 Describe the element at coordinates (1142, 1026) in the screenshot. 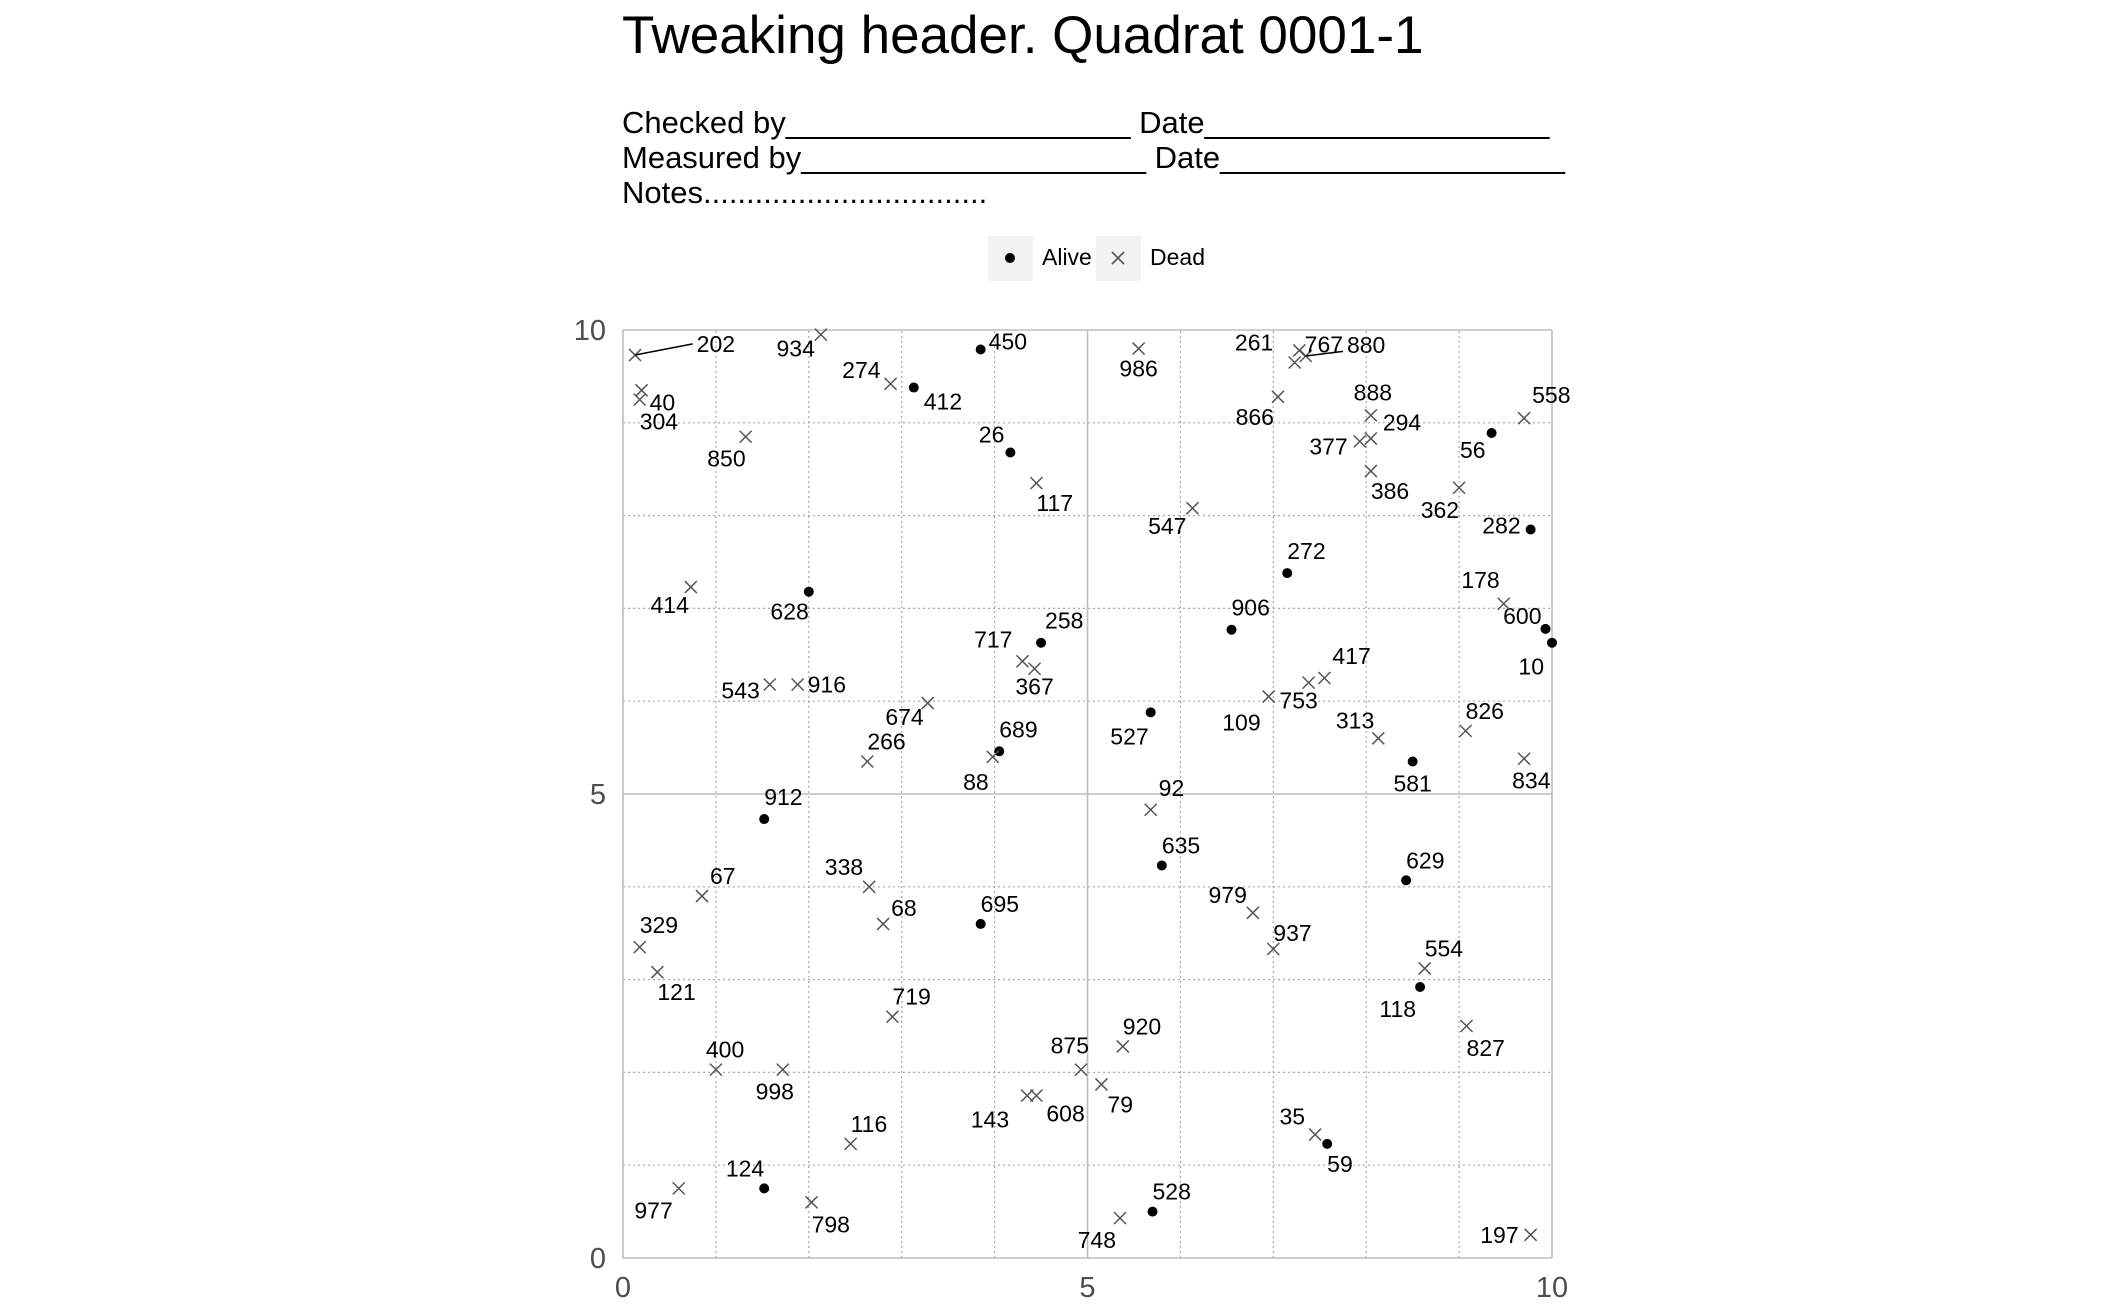

I see `tree-tag-label: 920` at that location.